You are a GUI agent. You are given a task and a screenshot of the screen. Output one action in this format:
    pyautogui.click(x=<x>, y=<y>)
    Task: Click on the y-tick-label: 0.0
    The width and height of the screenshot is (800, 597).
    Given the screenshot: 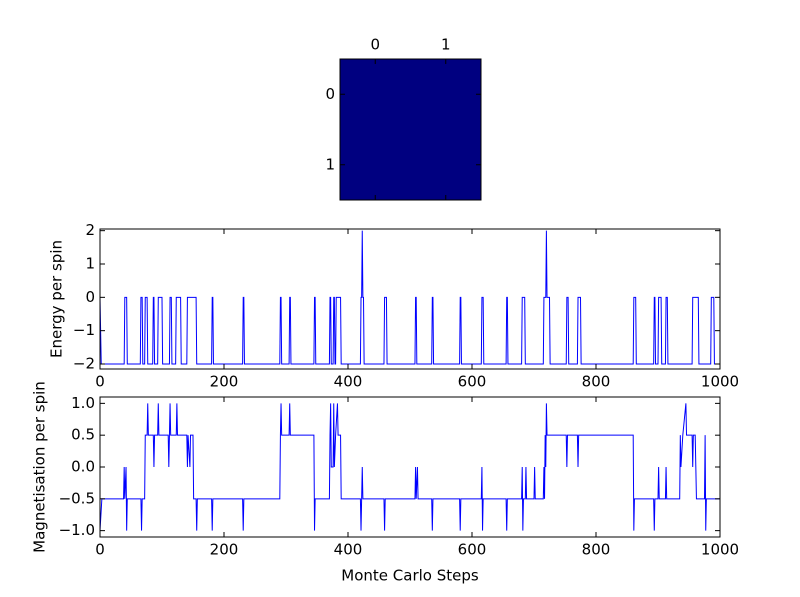 What is the action you would take?
    pyautogui.click(x=83, y=467)
    